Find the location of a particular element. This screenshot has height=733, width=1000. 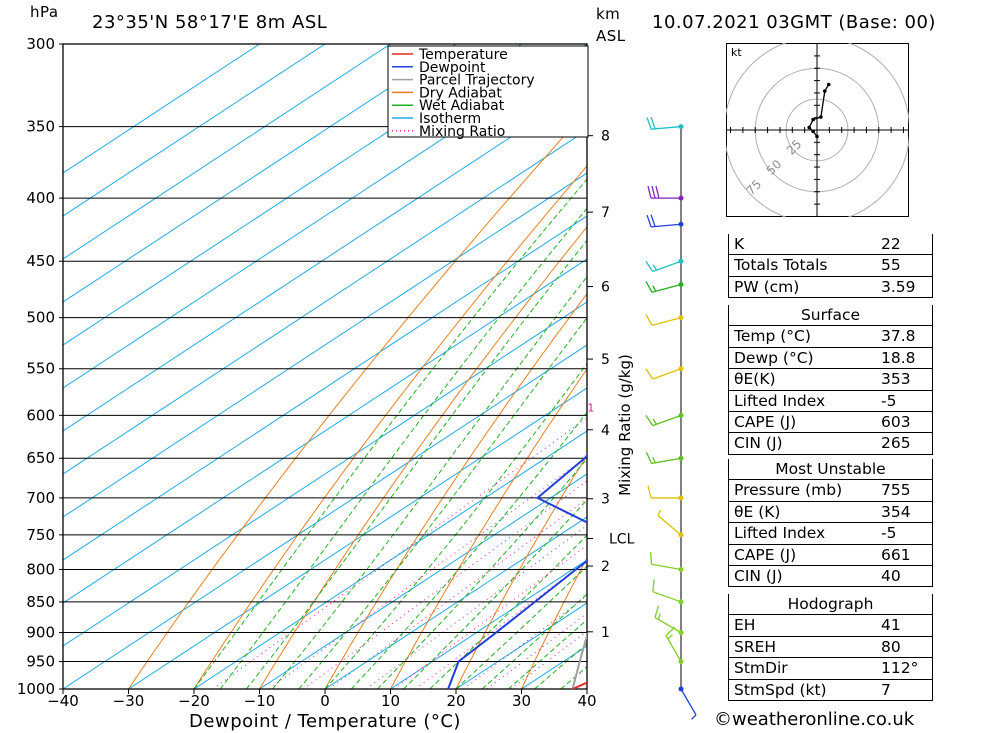

x-tick-label: 10 is located at coordinates (390, 701).